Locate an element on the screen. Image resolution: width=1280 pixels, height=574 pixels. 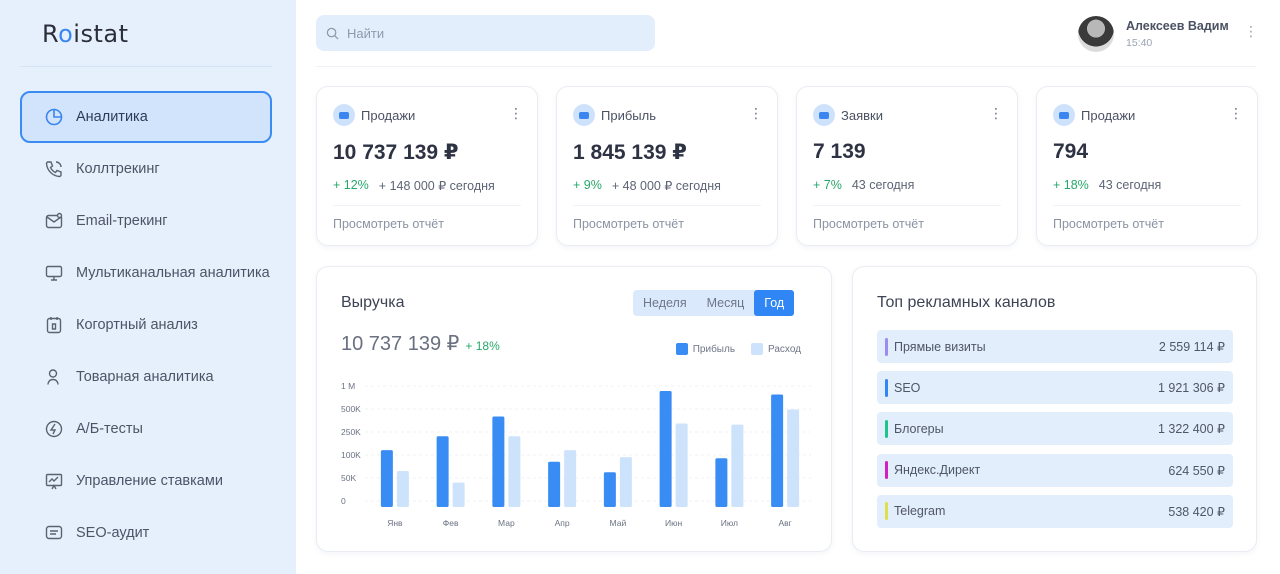
legend-swatch is located at coordinates (681, 349).